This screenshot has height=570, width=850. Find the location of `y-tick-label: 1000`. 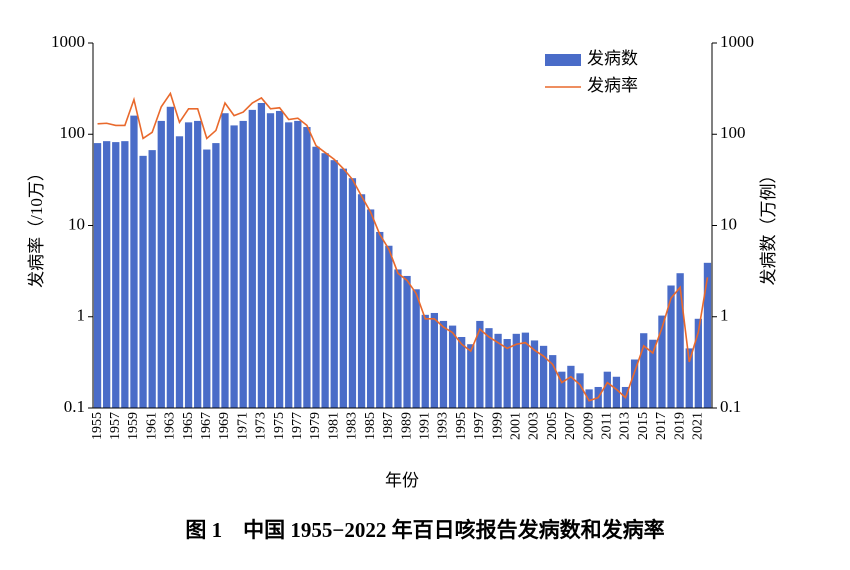

y-tick-label: 1000 is located at coordinates (68, 41).